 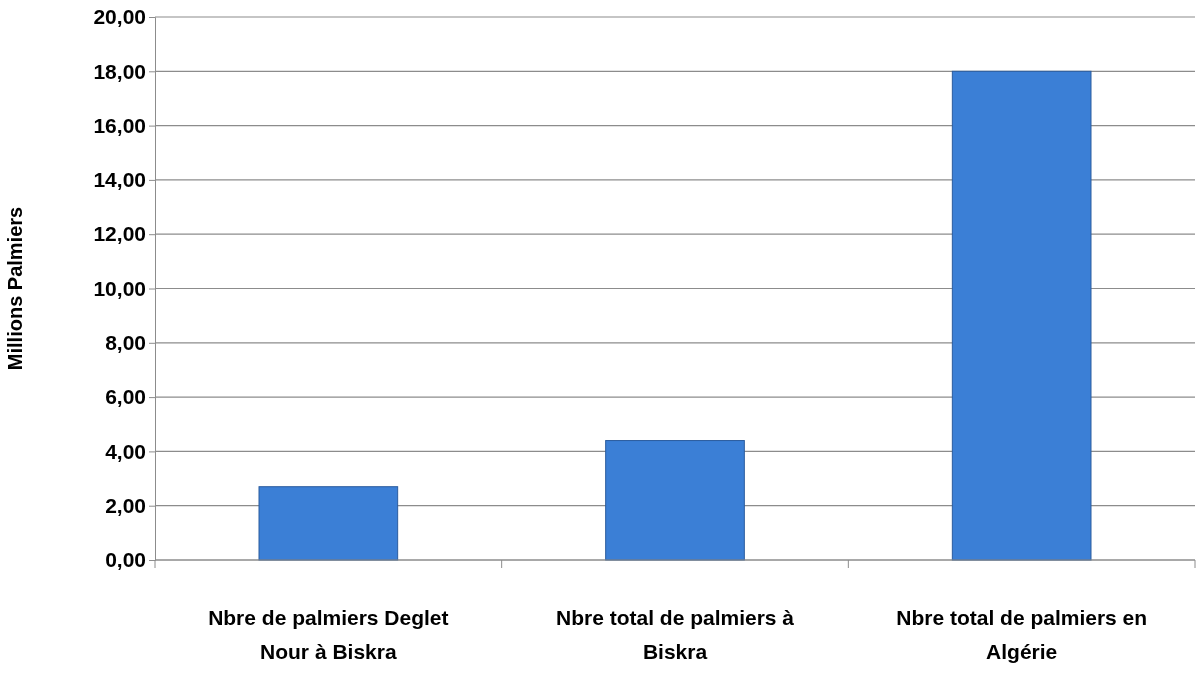 What do you see at coordinates (119, 71) in the screenshot?
I see `y-tick-label: 18,00` at bounding box center [119, 71].